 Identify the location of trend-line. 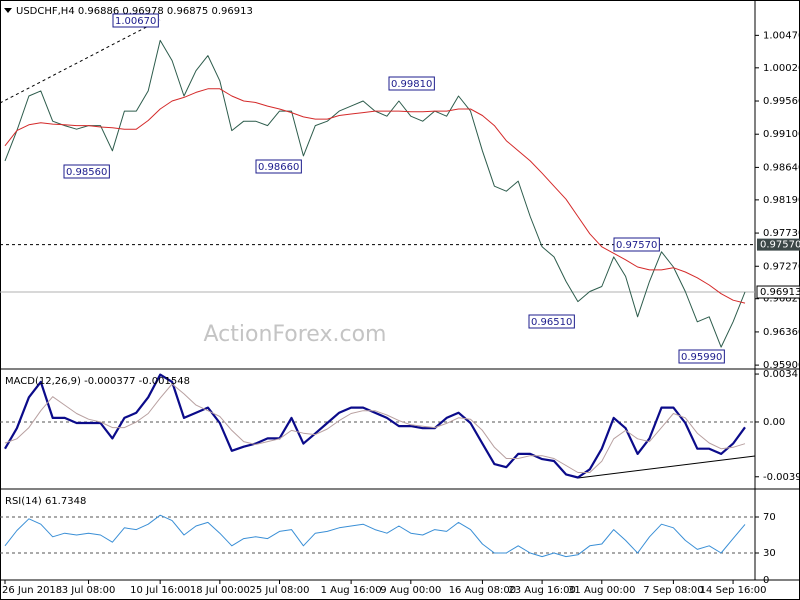
(80, 61).